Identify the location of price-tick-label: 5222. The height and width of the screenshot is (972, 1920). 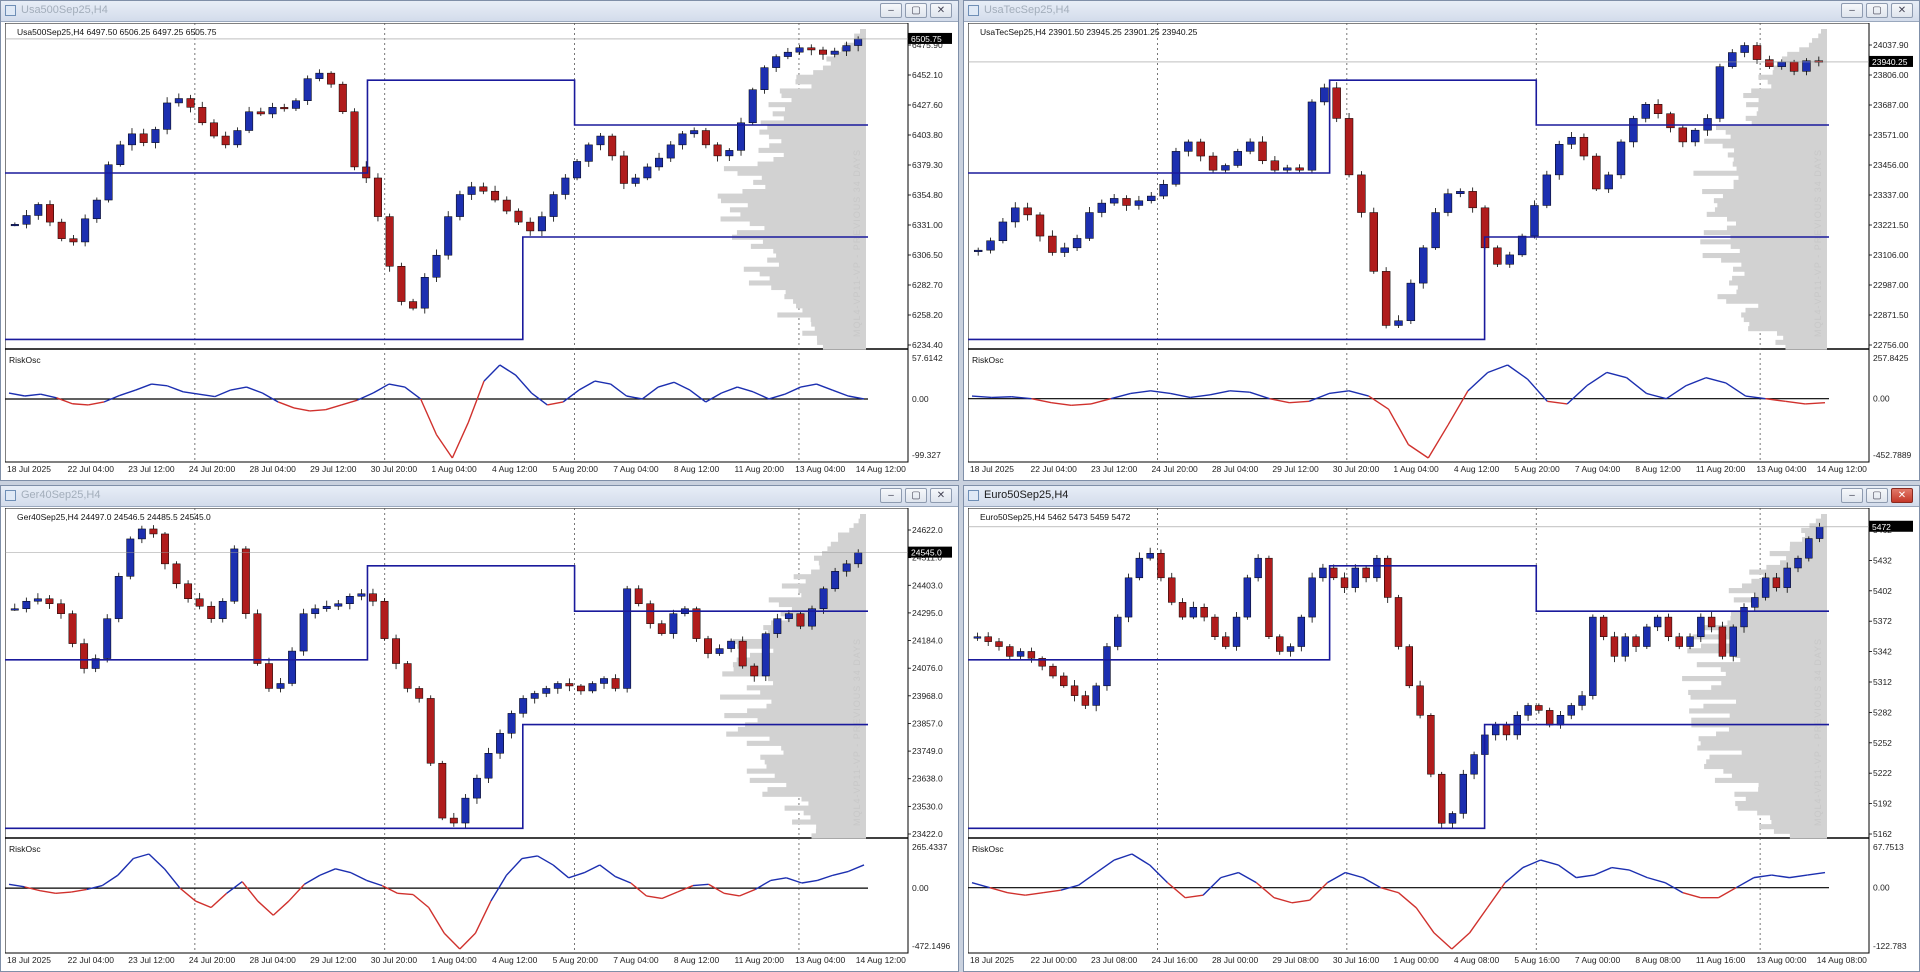
(1882, 773).